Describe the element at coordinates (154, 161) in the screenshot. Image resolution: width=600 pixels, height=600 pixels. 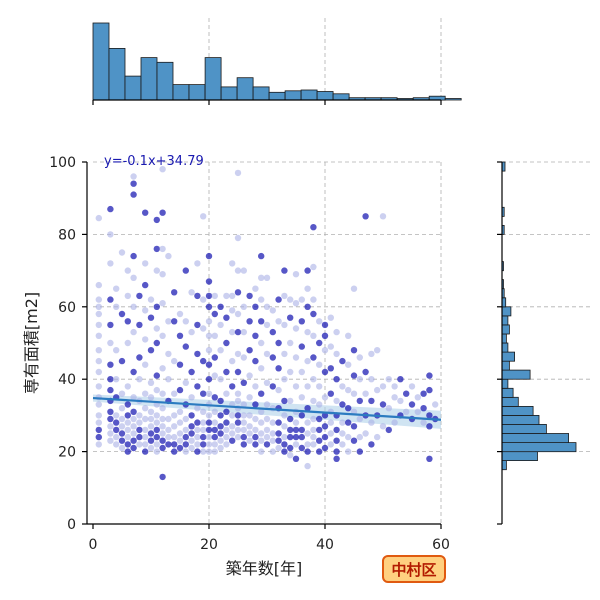
I see `regression-equation: y=-0.1x+34.79` at that location.